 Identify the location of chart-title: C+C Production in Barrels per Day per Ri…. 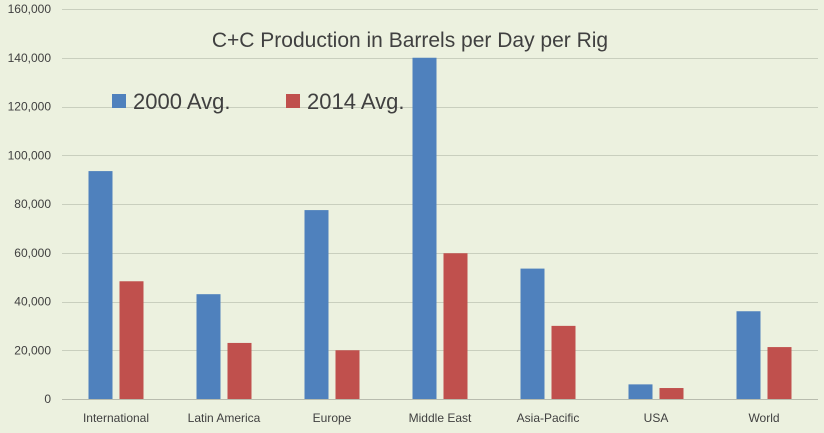
(410, 40).